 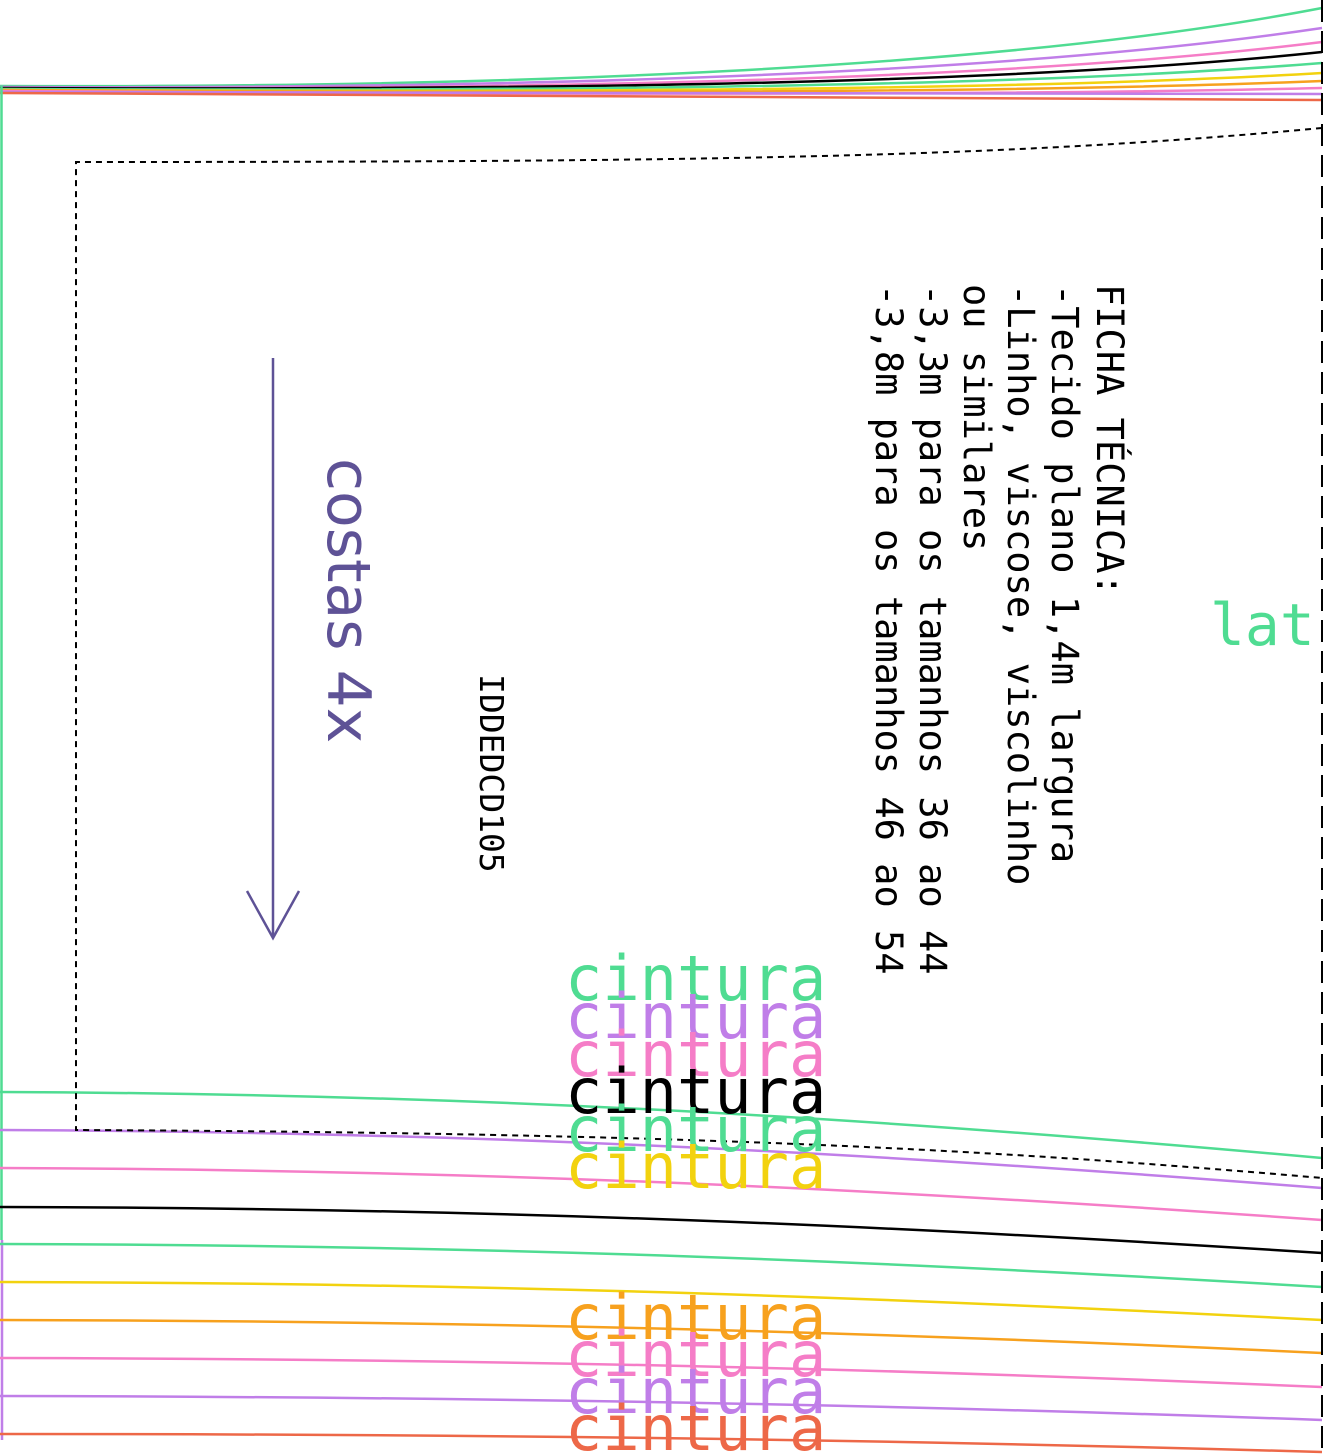 I want to click on ficha-line-fabric: -Tecido plano 1,4m largura, so click(x=1064, y=573).